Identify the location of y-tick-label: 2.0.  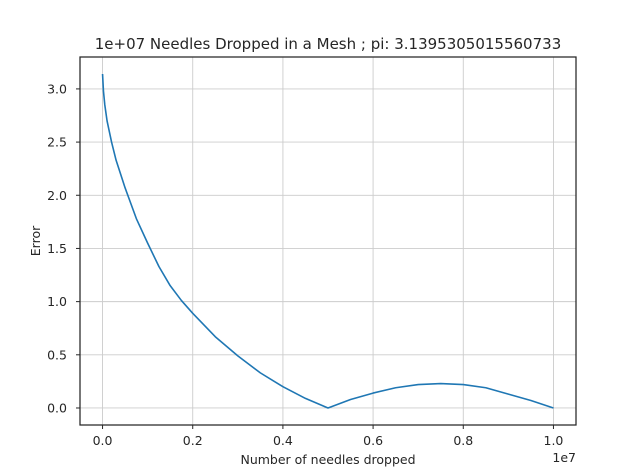
(57, 195).